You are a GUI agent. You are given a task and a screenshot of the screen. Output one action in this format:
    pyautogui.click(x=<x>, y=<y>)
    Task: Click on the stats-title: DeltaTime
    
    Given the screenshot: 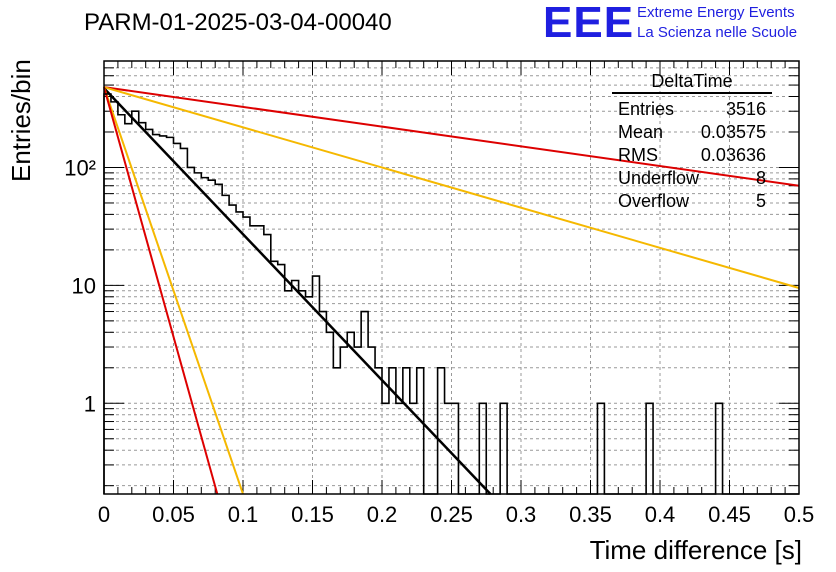 What is the action you would take?
    pyautogui.click(x=692, y=82)
    